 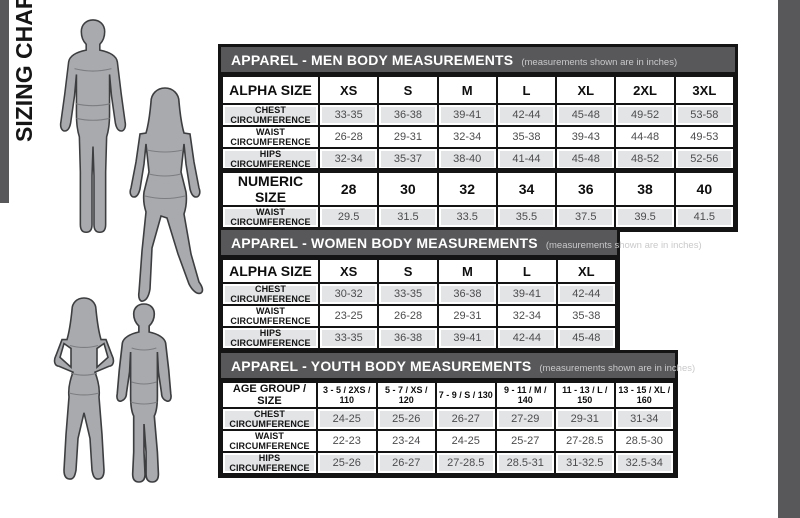 I want to click on value-cell: 30-32, so click(x=348, y=294).